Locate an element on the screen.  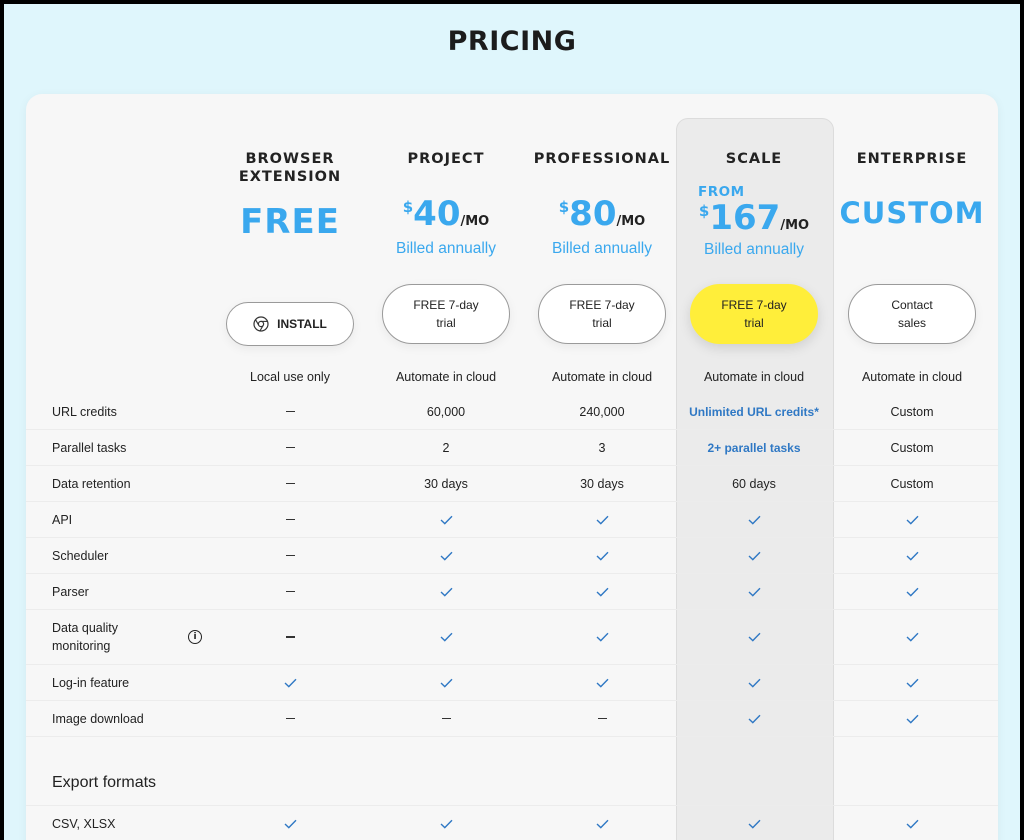
plan-name: SCALE is located at coordinates (754, 159).